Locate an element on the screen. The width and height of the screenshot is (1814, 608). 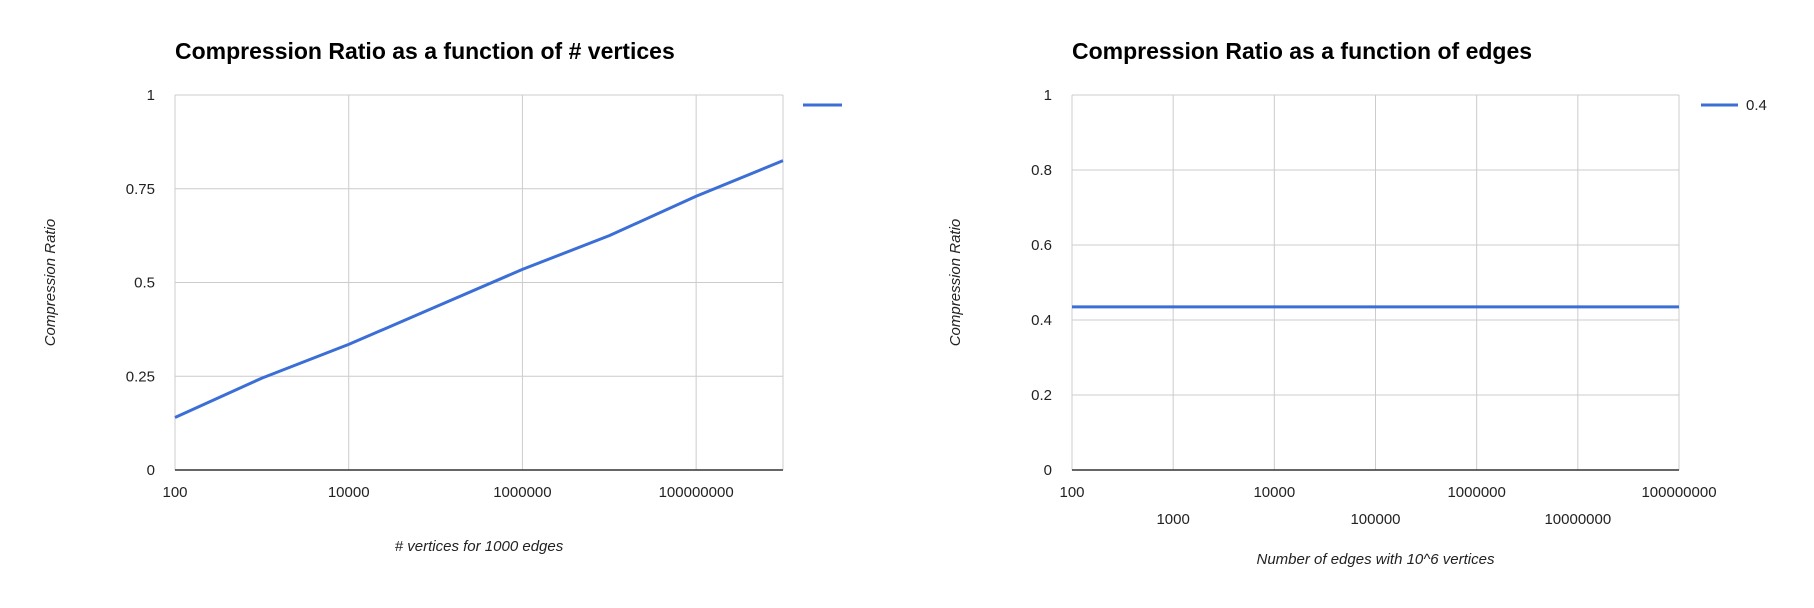
x-axis-label: Number of edges with 10^6 vertices is located at coordinates (1376, 559).